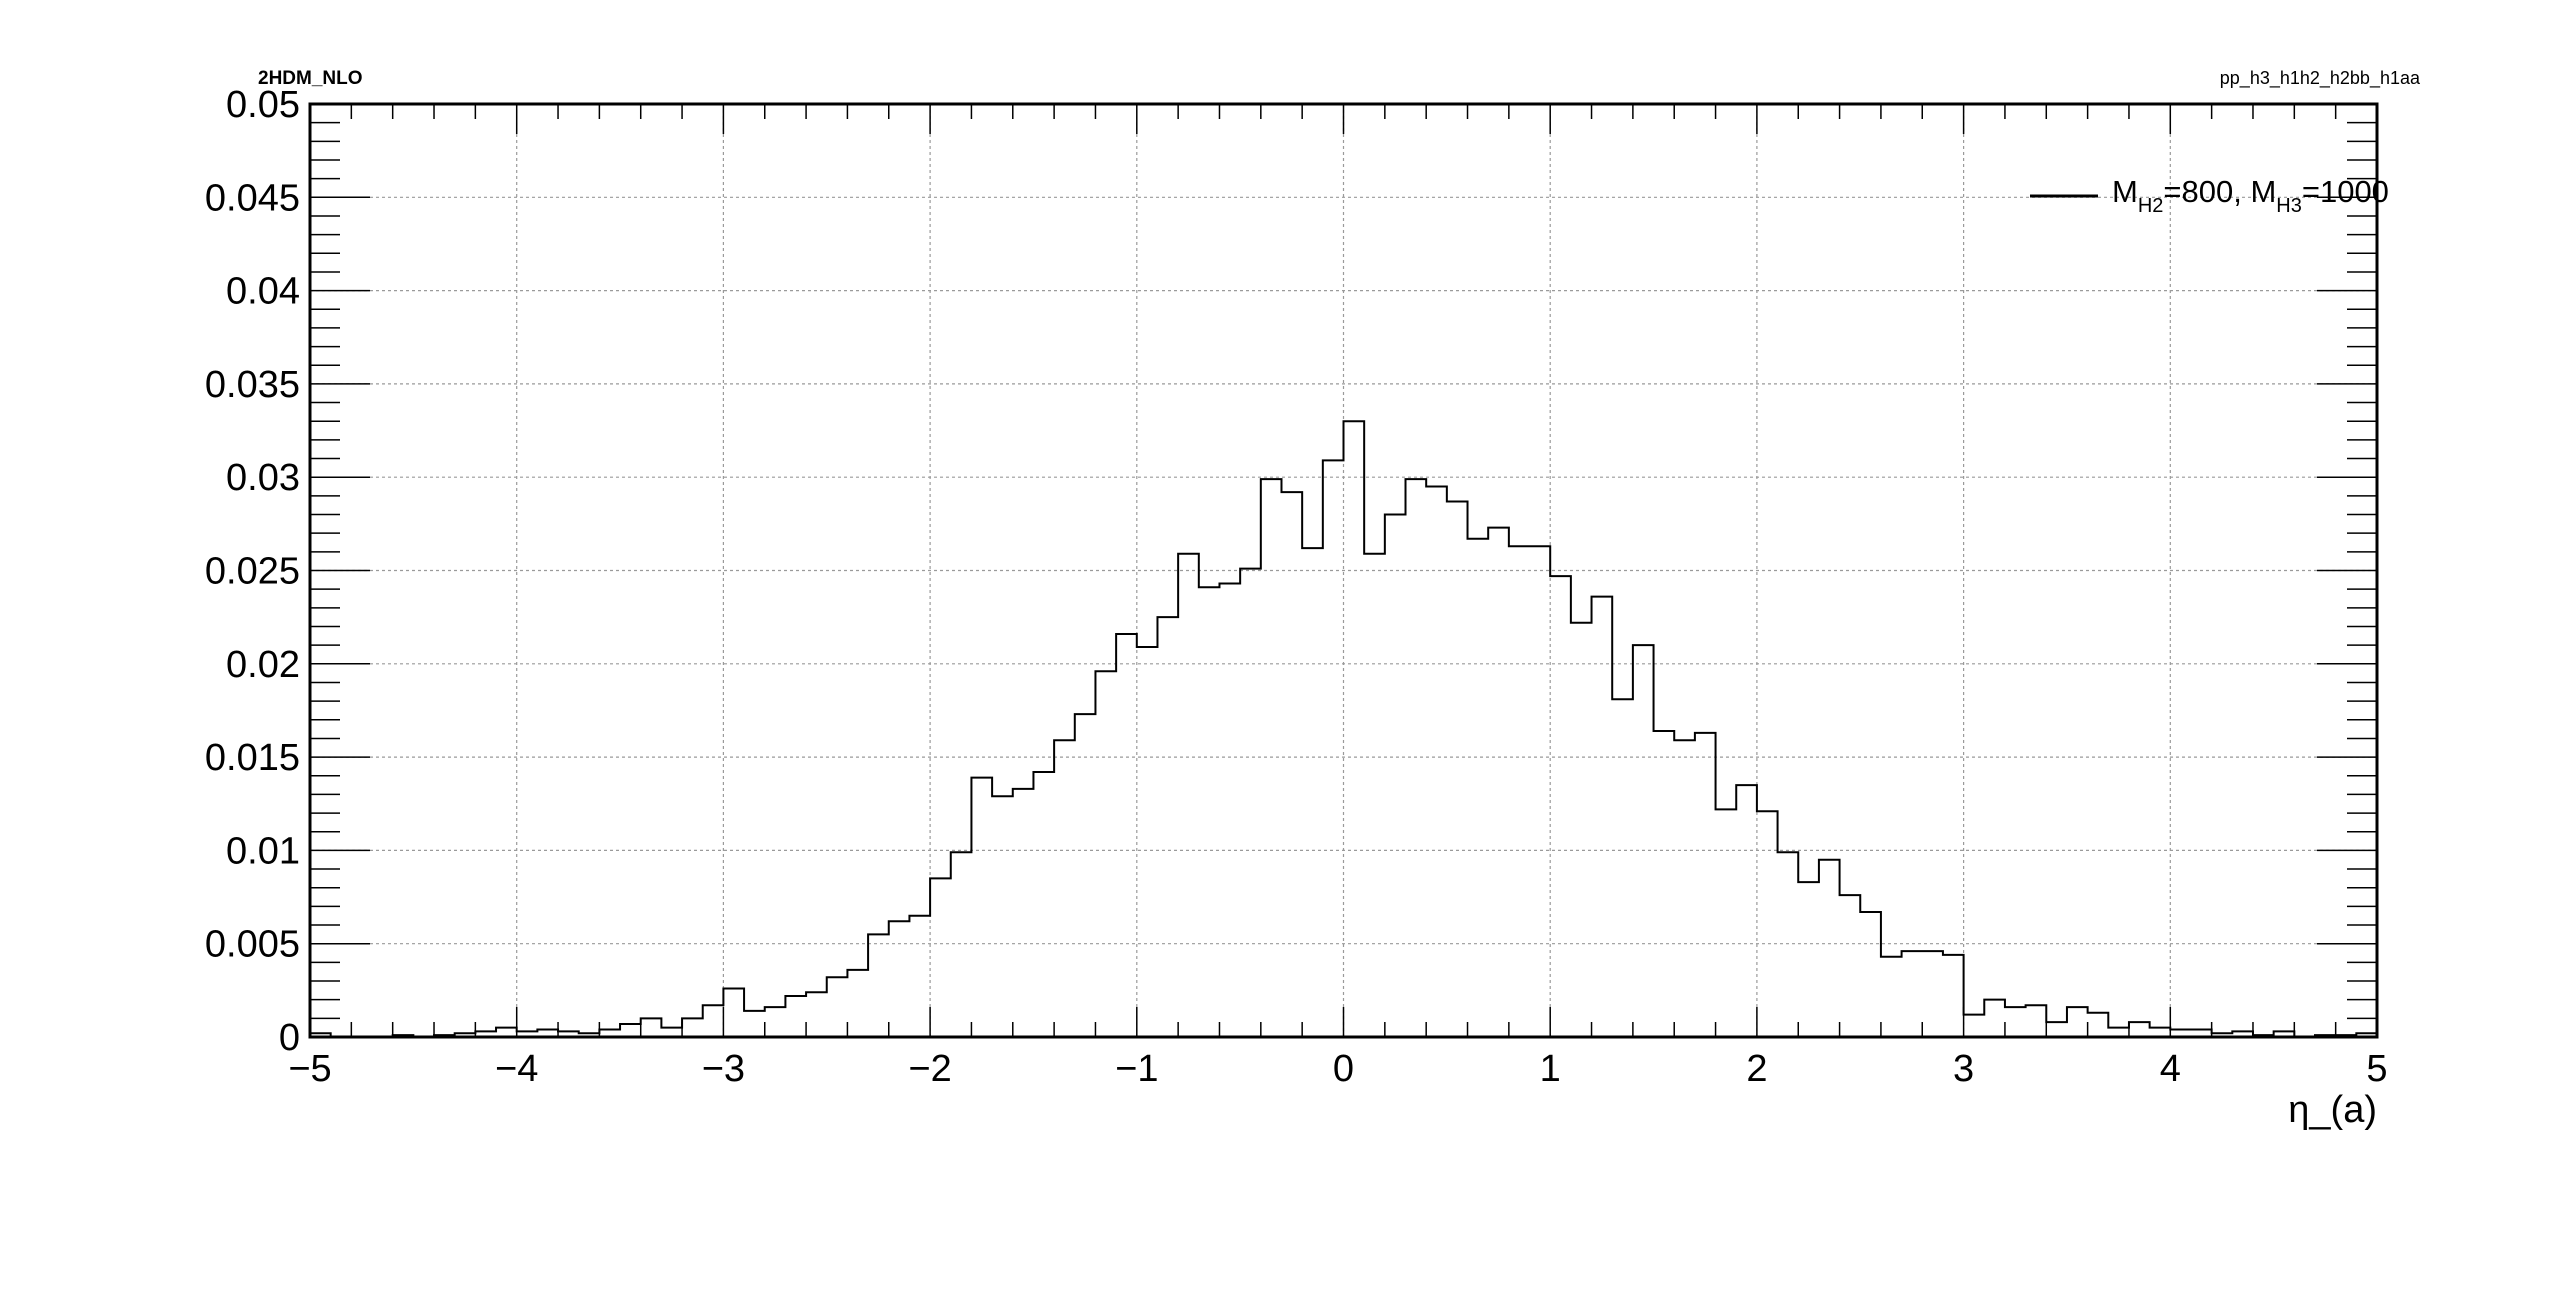  I want to click on y-tick-label: 0.045, so click(252, 198).